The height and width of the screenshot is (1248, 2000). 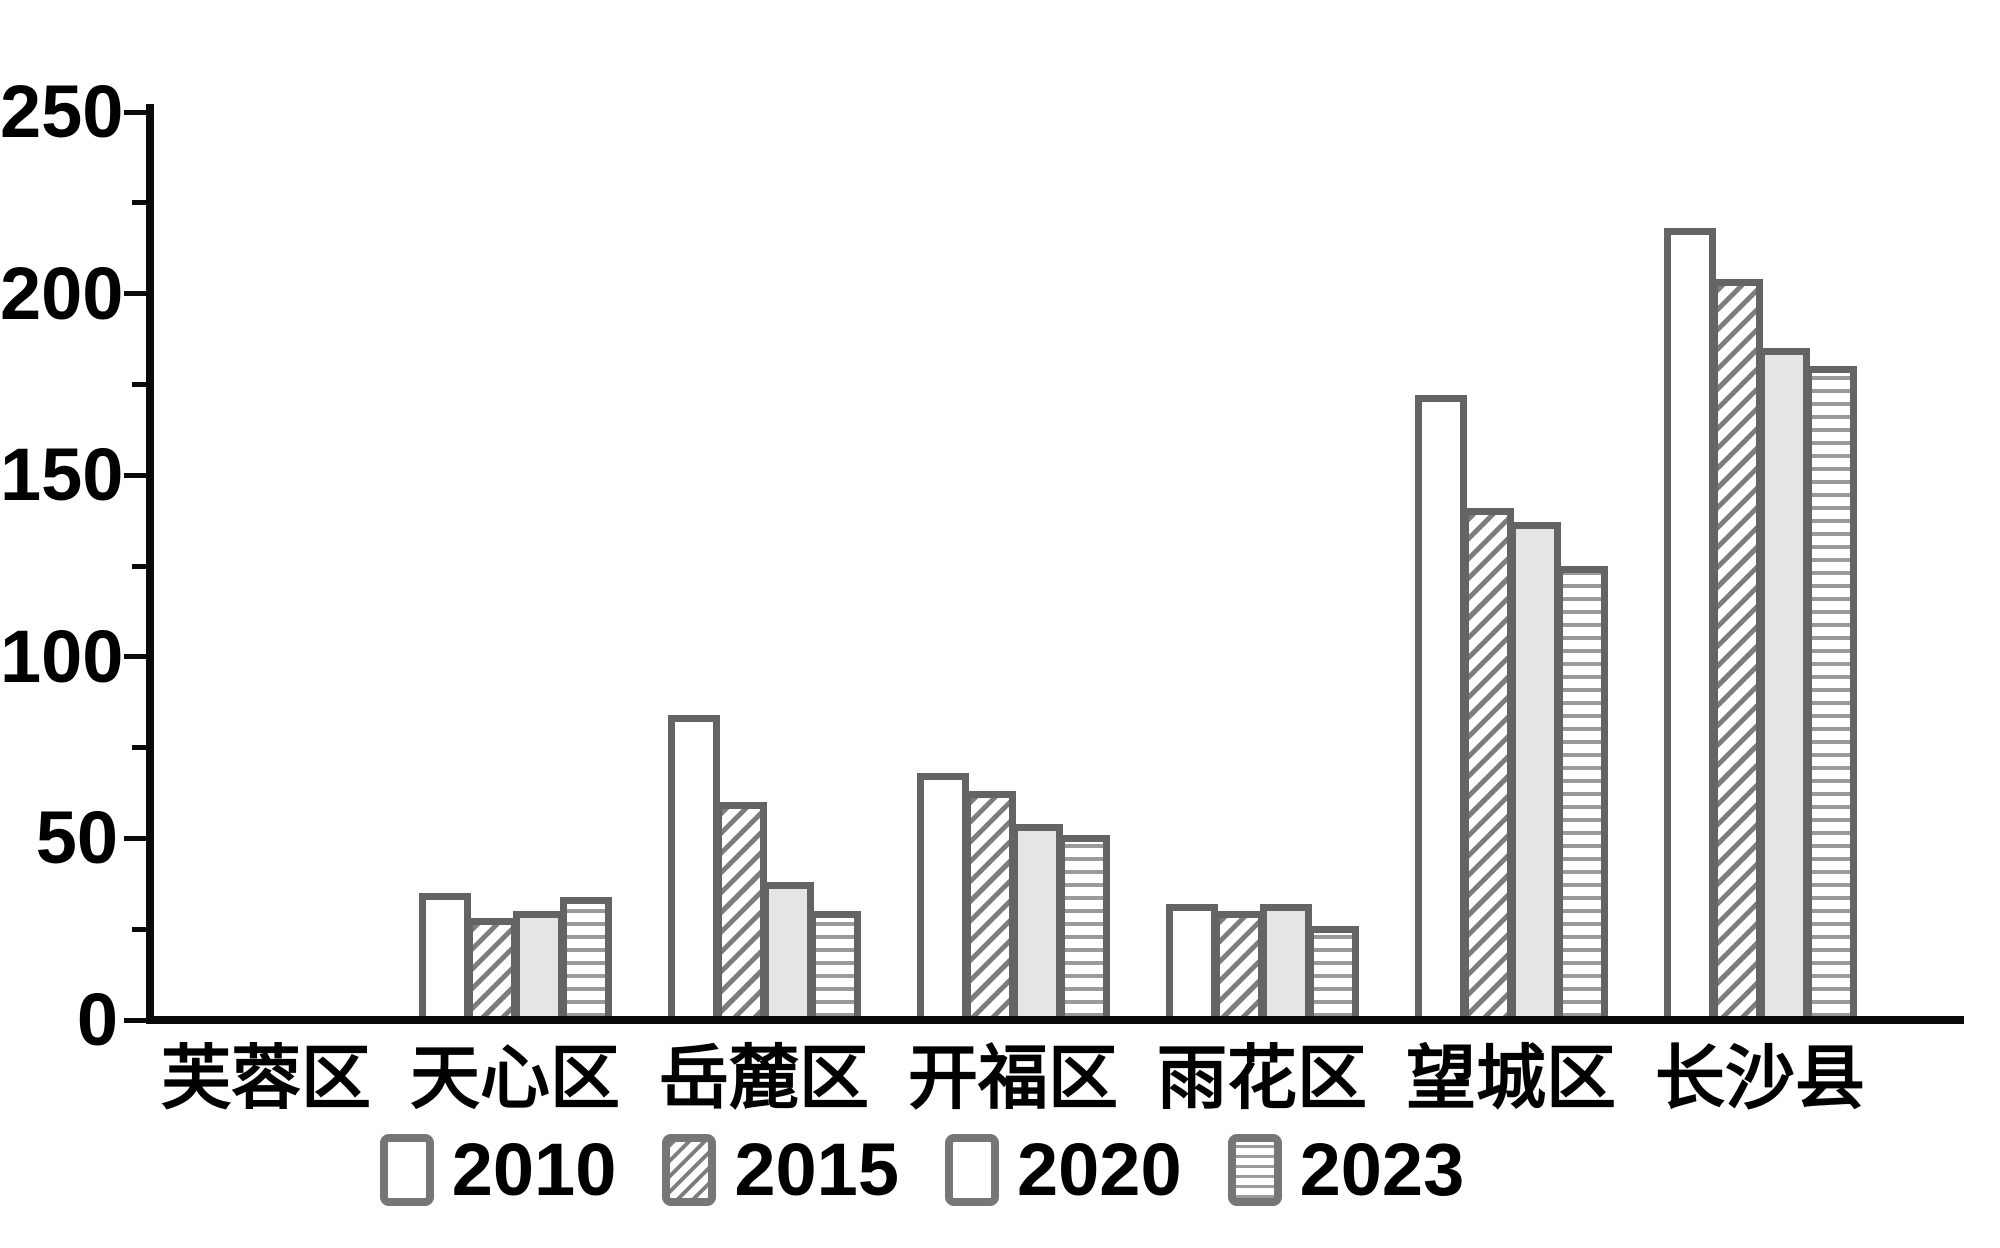 I want to click on y-tick-label: 250, so click(x=62, y=111).